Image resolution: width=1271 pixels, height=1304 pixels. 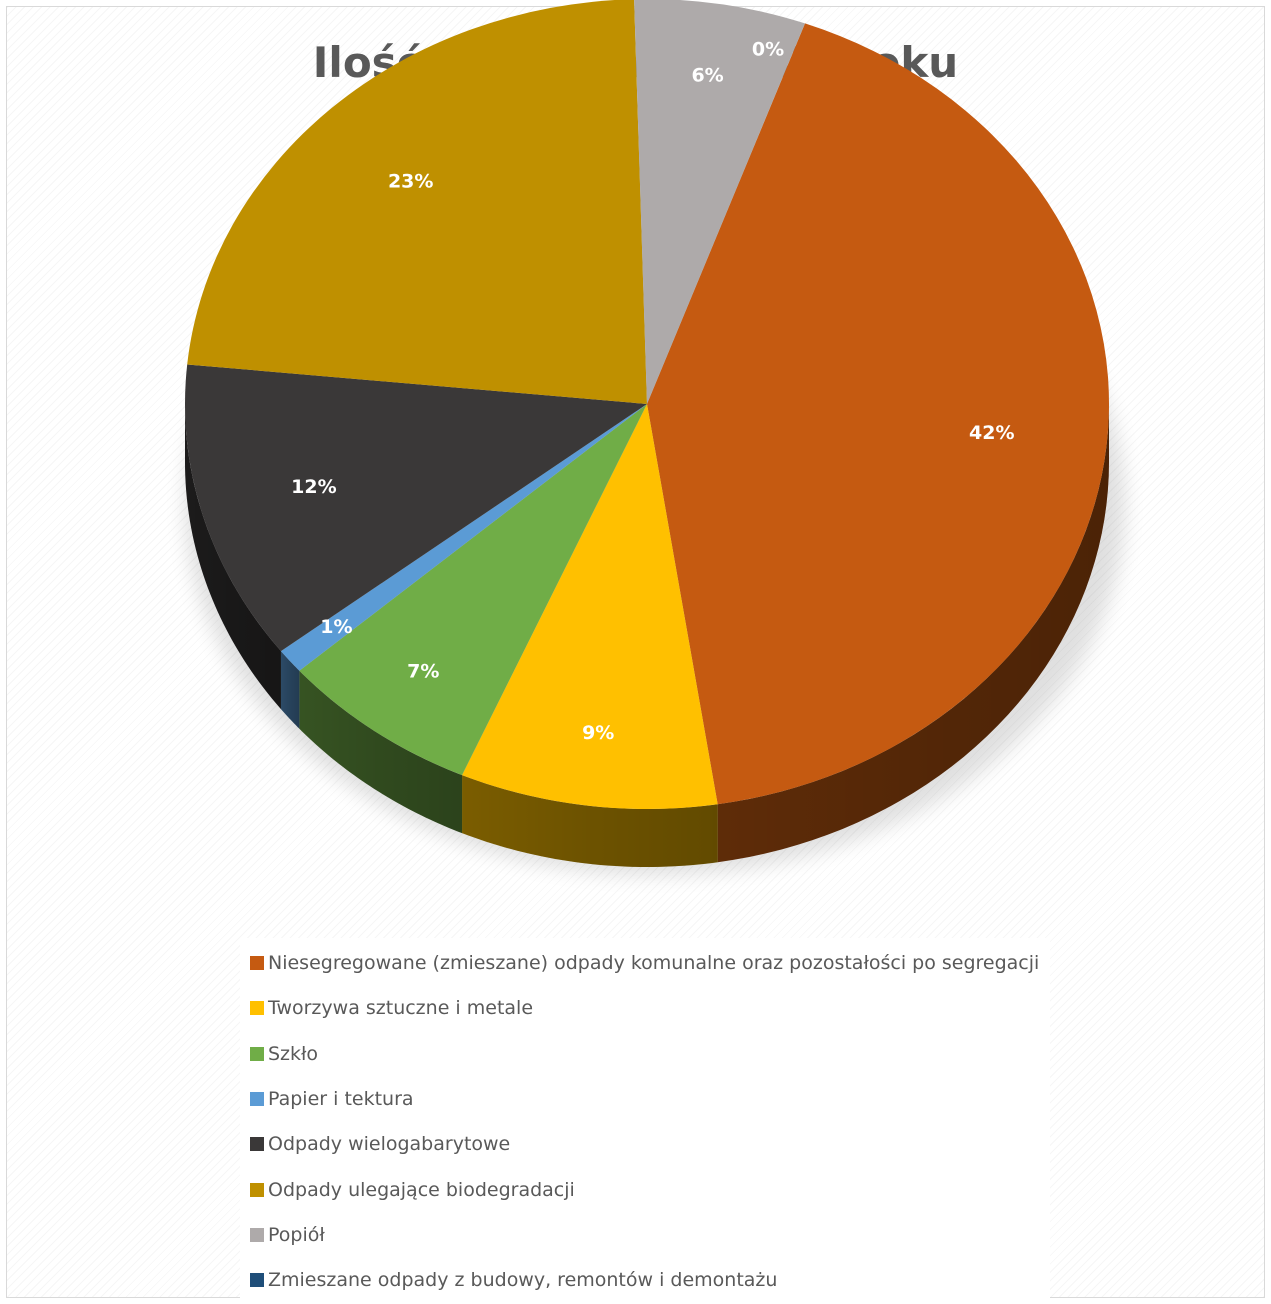 I want to click on pie-side-shade-tworzywa-sztuczne-i-metale, so click(x=590, y=821).